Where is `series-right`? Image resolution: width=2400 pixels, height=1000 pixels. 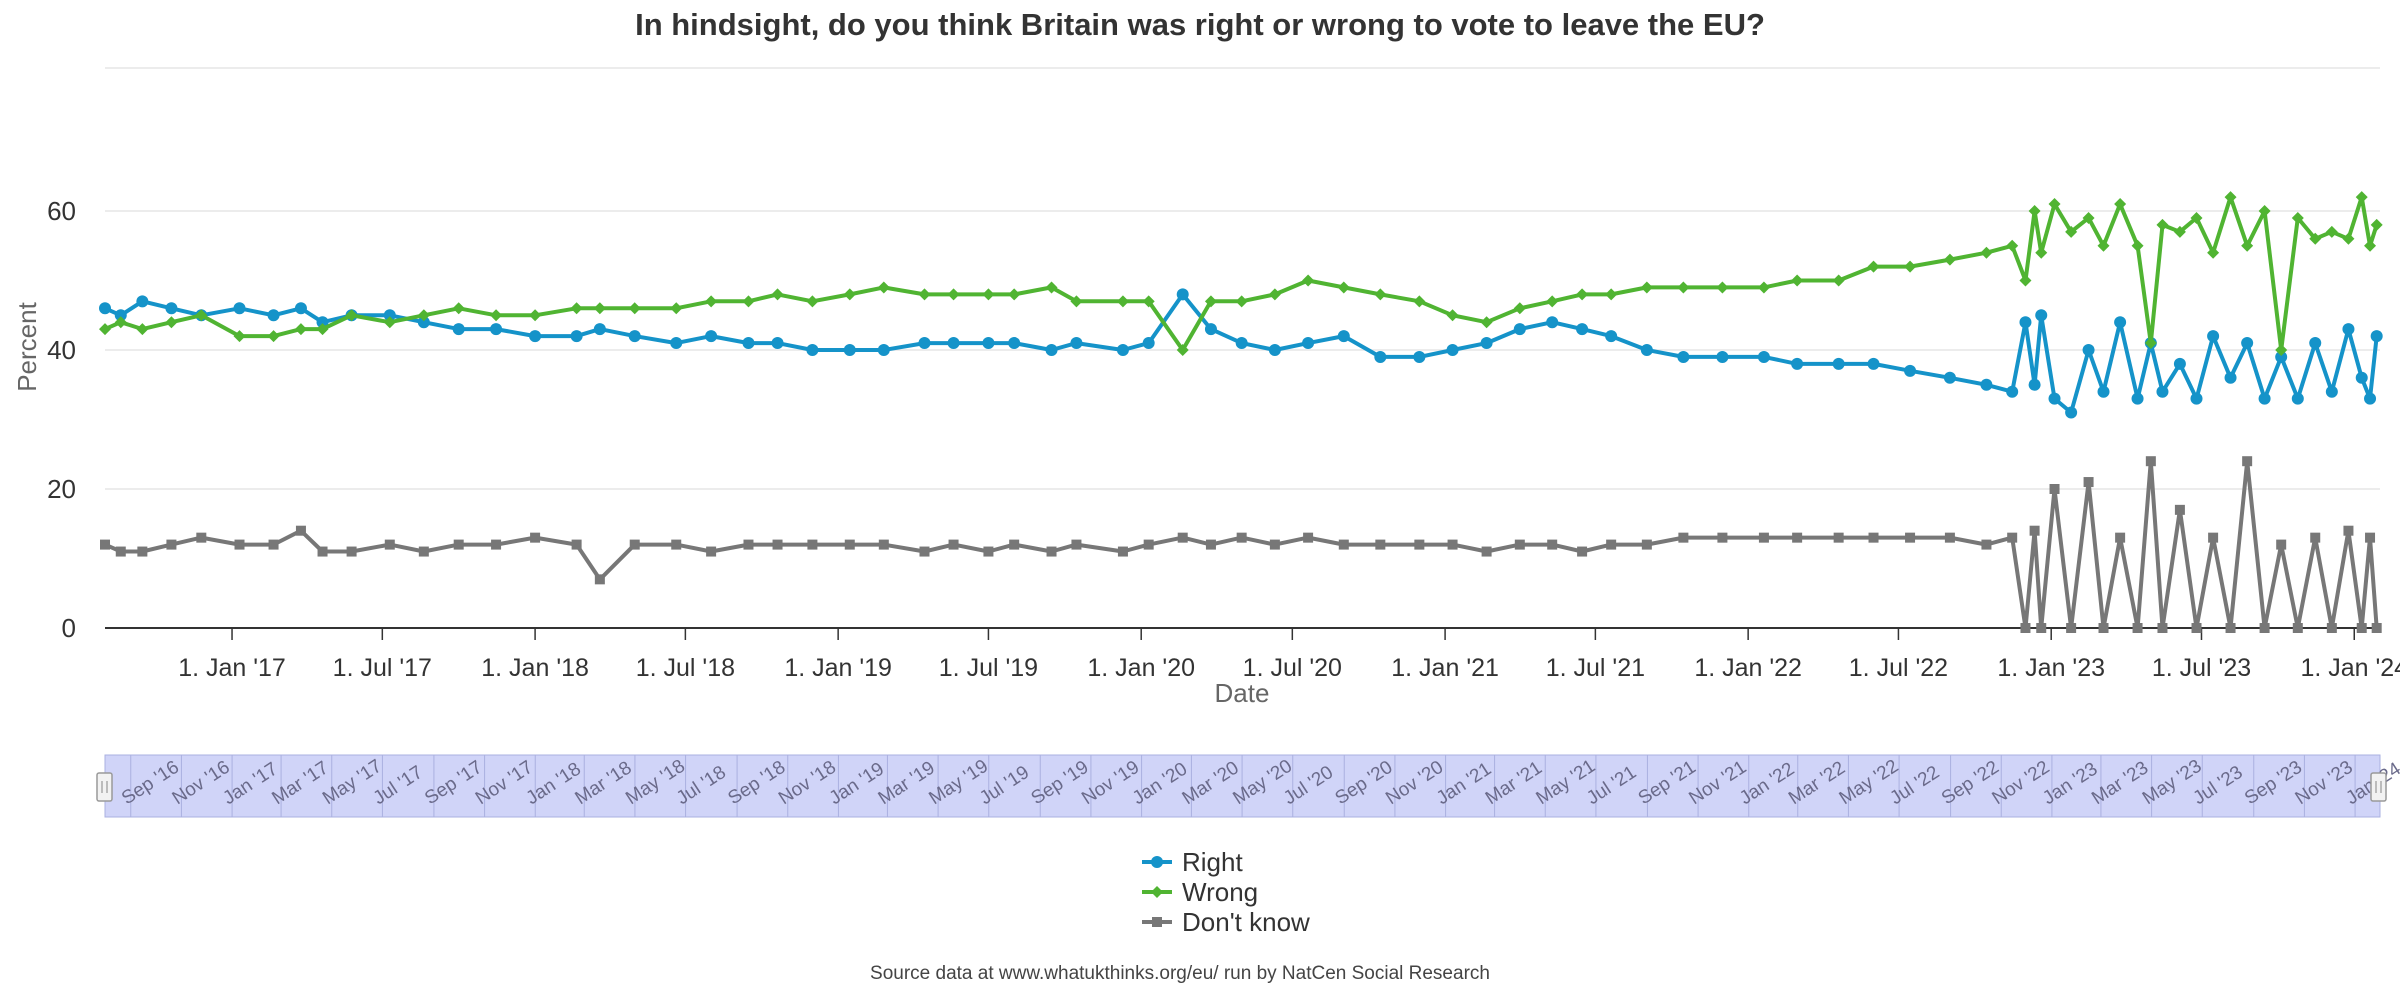 series-right is located at coordinates (1241, 353).